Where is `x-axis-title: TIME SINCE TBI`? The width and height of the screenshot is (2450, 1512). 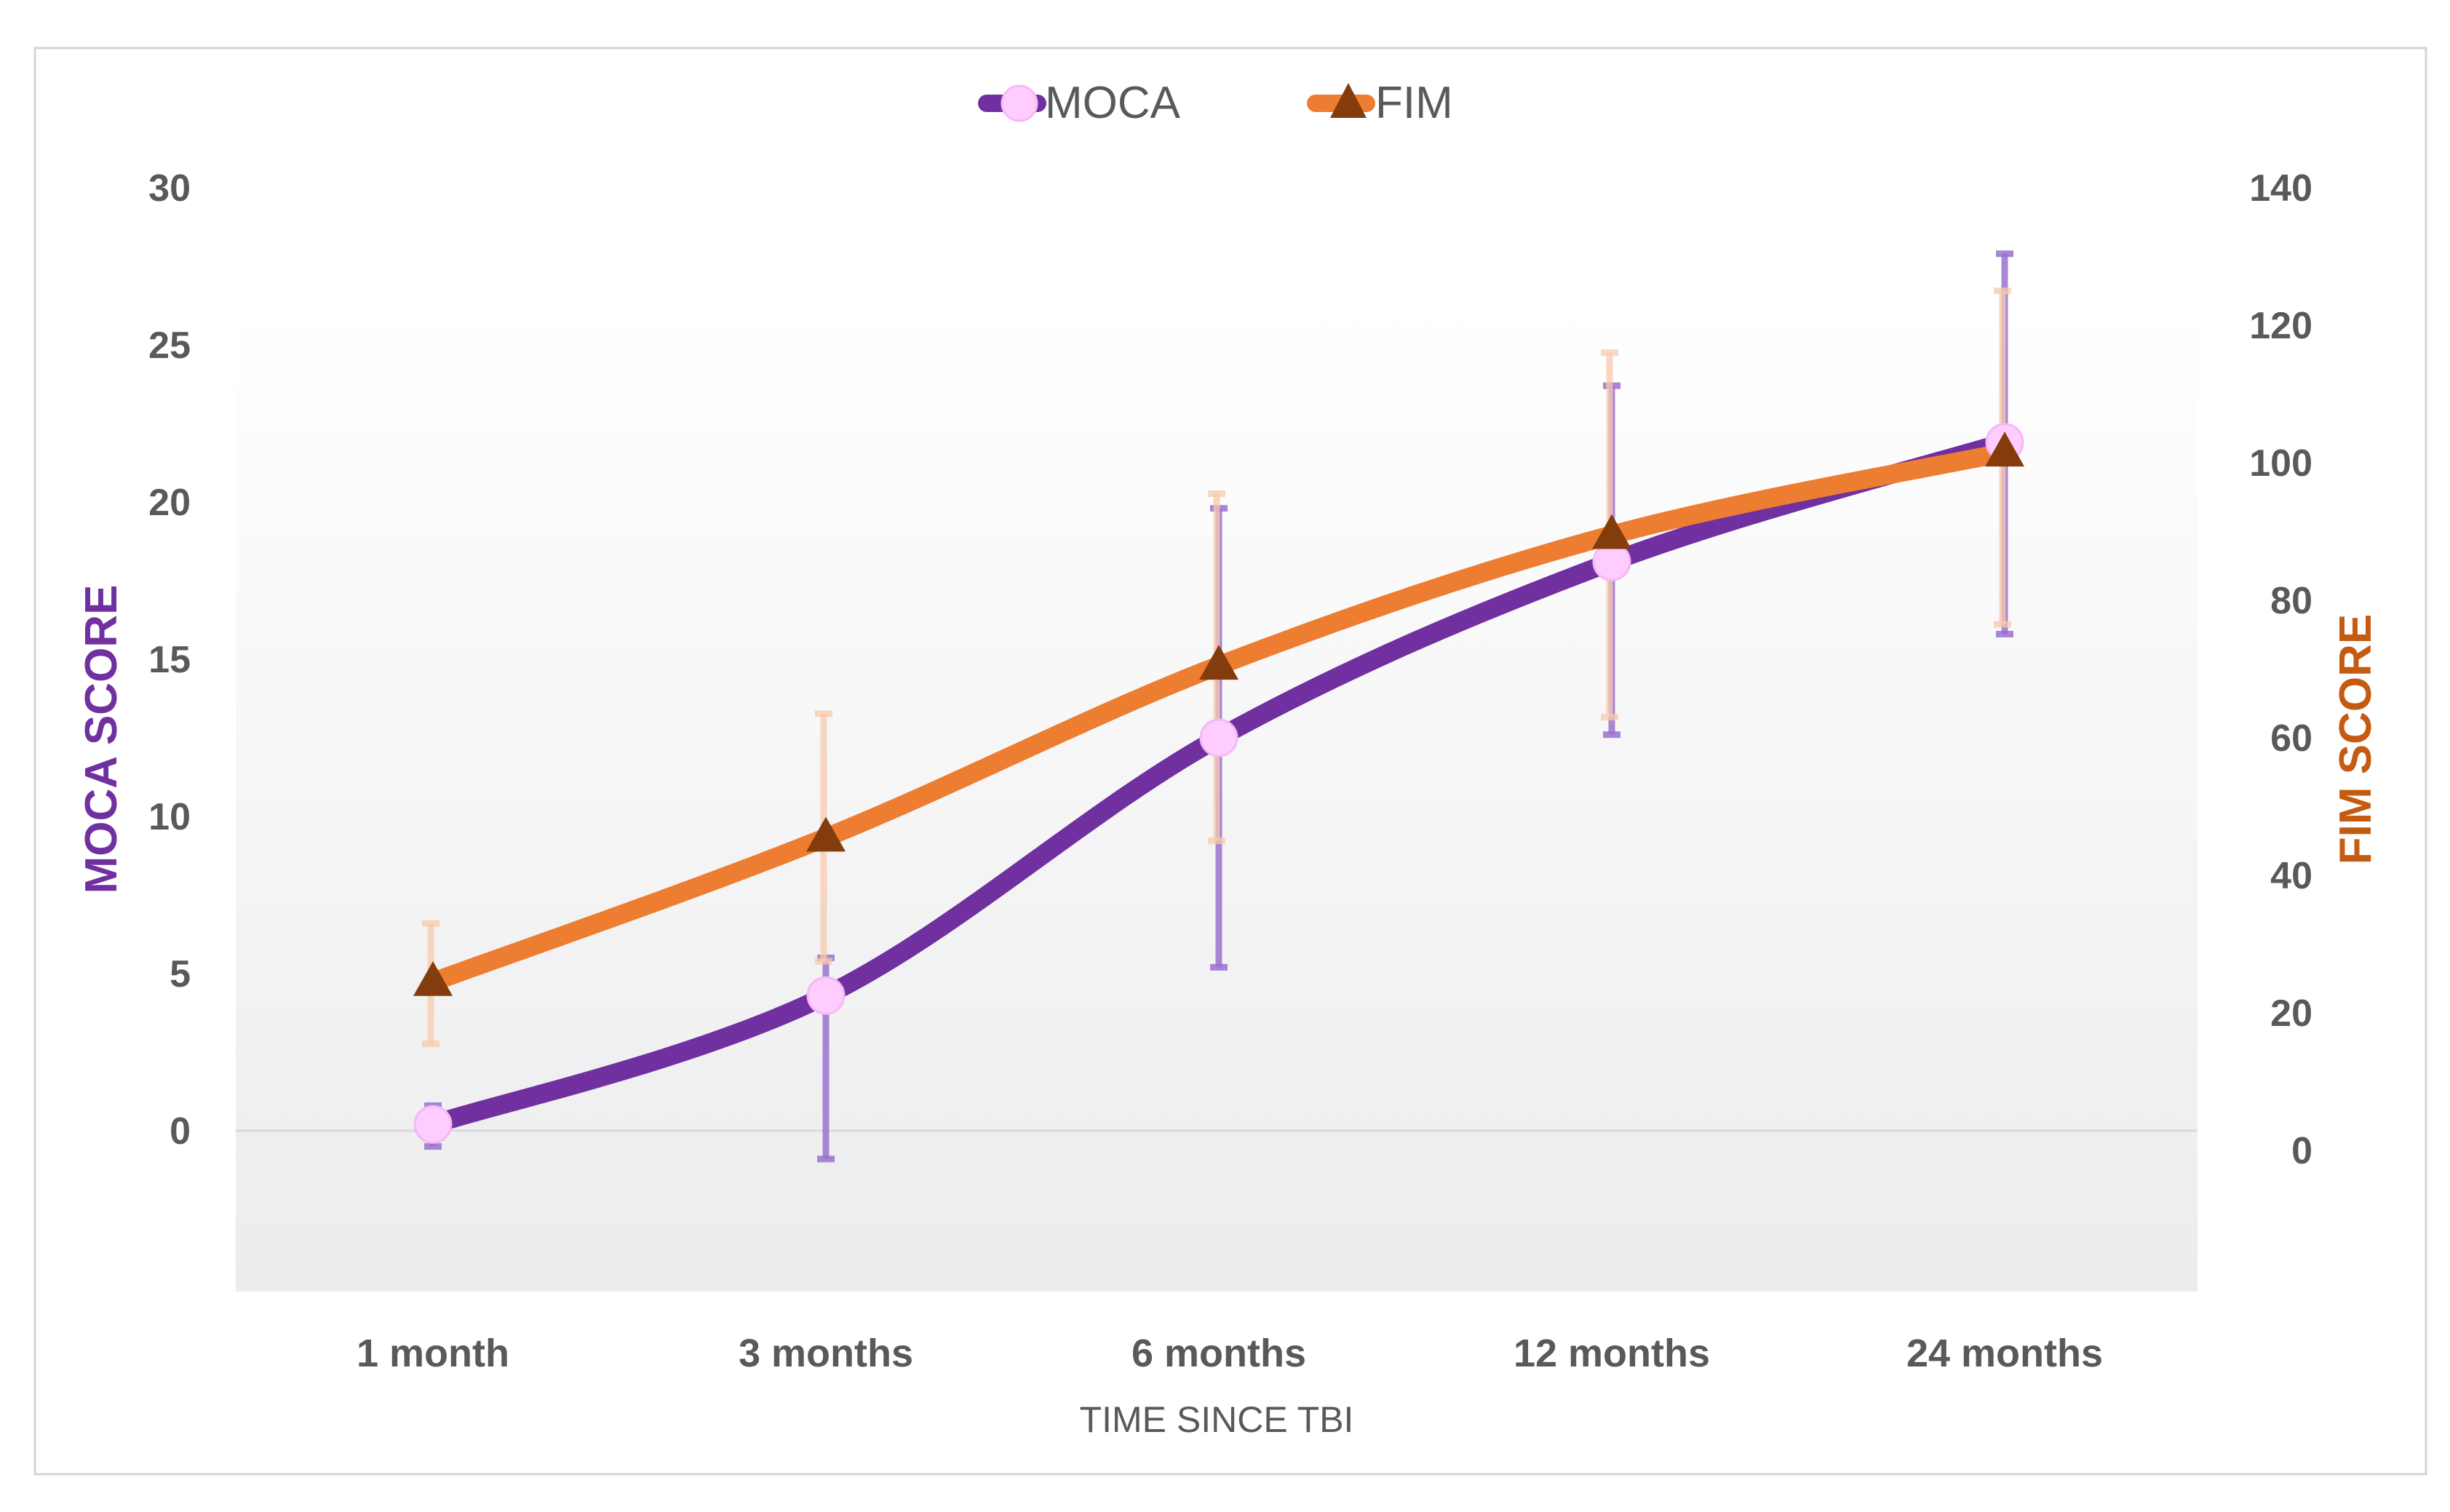 x-axis-title: TIME SINCE TBI is located at coordinates (1217, 1419).